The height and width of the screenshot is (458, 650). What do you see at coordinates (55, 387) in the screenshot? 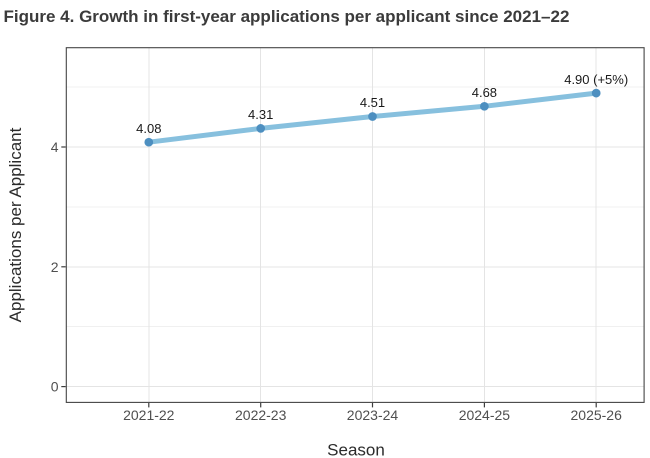
I see `svg-text: 0` at bounding box center [55, 387].